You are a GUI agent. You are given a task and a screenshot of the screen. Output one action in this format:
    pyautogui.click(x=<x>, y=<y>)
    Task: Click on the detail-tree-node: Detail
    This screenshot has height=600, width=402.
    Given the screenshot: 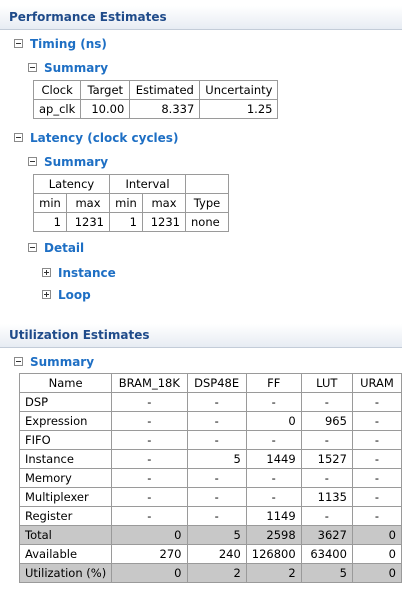 What is the action you would take?
    pyautogui.click(x=56, y=248)
    